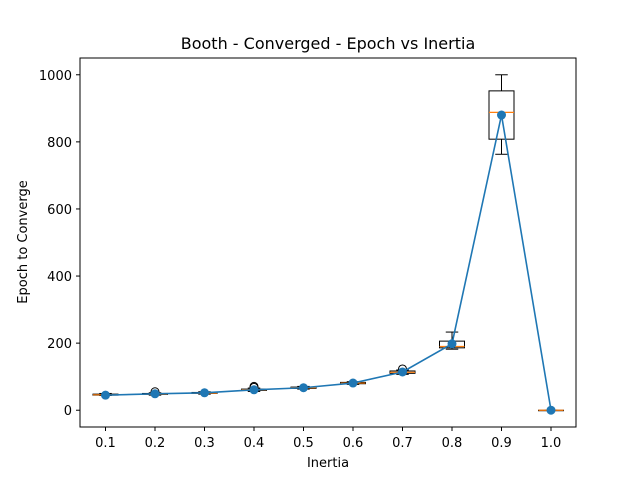 The height and width of the screenshot is (480, 640). What do you see at coordinates (23, 241) in the screenshot?
I see `y-axis-label: Epoch to Converge` at bounding box center [23, 241].